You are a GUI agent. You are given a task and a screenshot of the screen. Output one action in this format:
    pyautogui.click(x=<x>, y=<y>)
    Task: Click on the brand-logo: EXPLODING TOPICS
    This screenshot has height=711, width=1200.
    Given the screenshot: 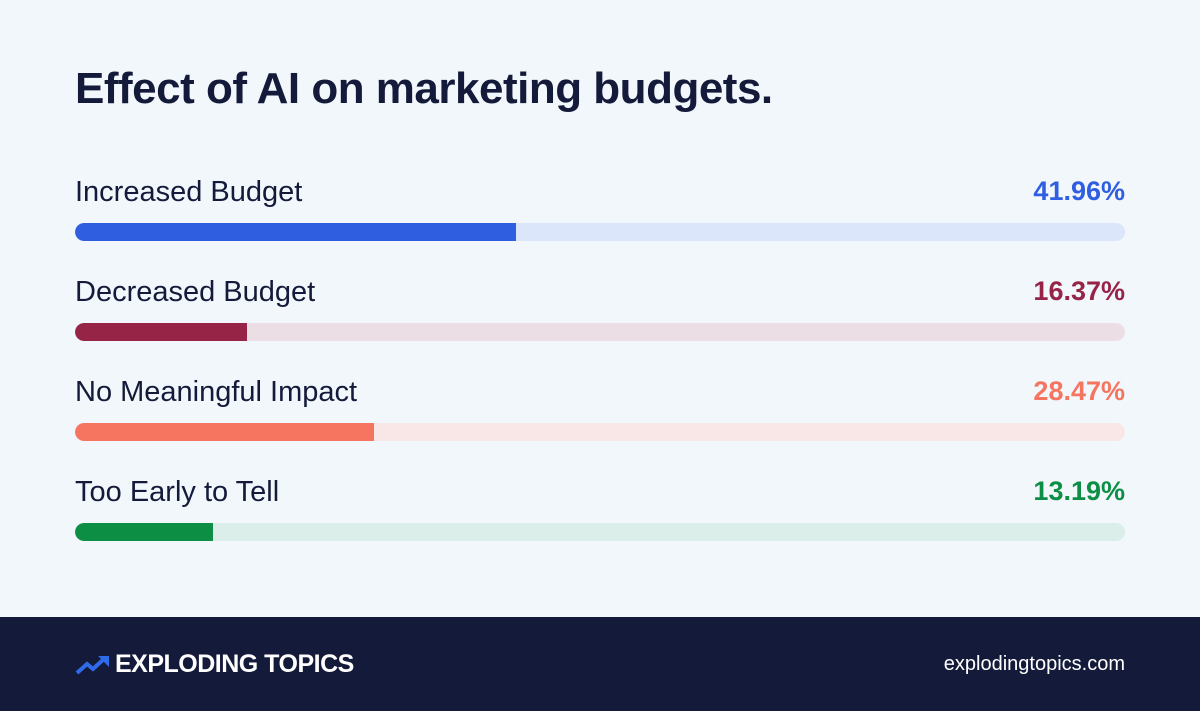 What is the action you would take?
    pyautogui.click(x=214, y=664)
    